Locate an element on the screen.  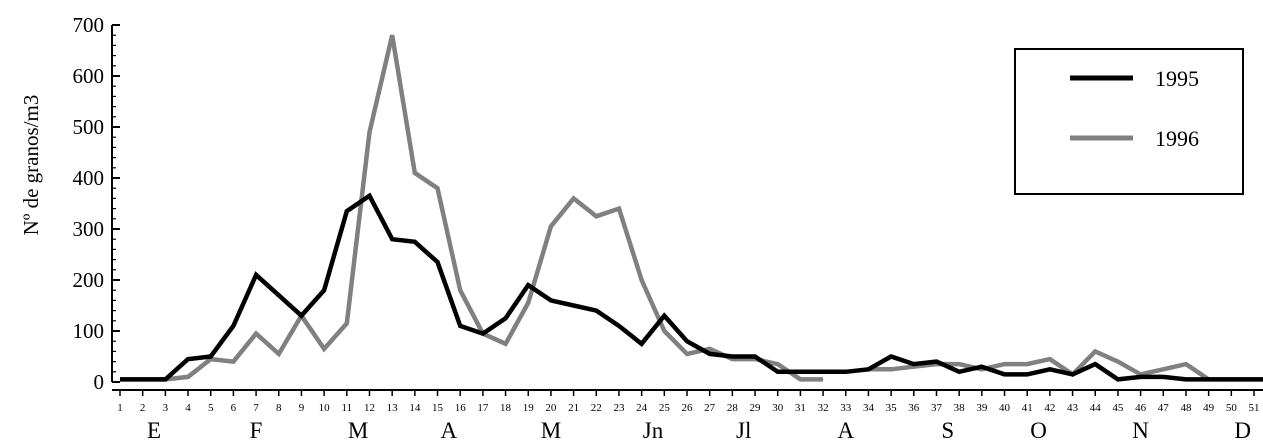
y-tick-label: 200 is located at coordinates (89, 280).